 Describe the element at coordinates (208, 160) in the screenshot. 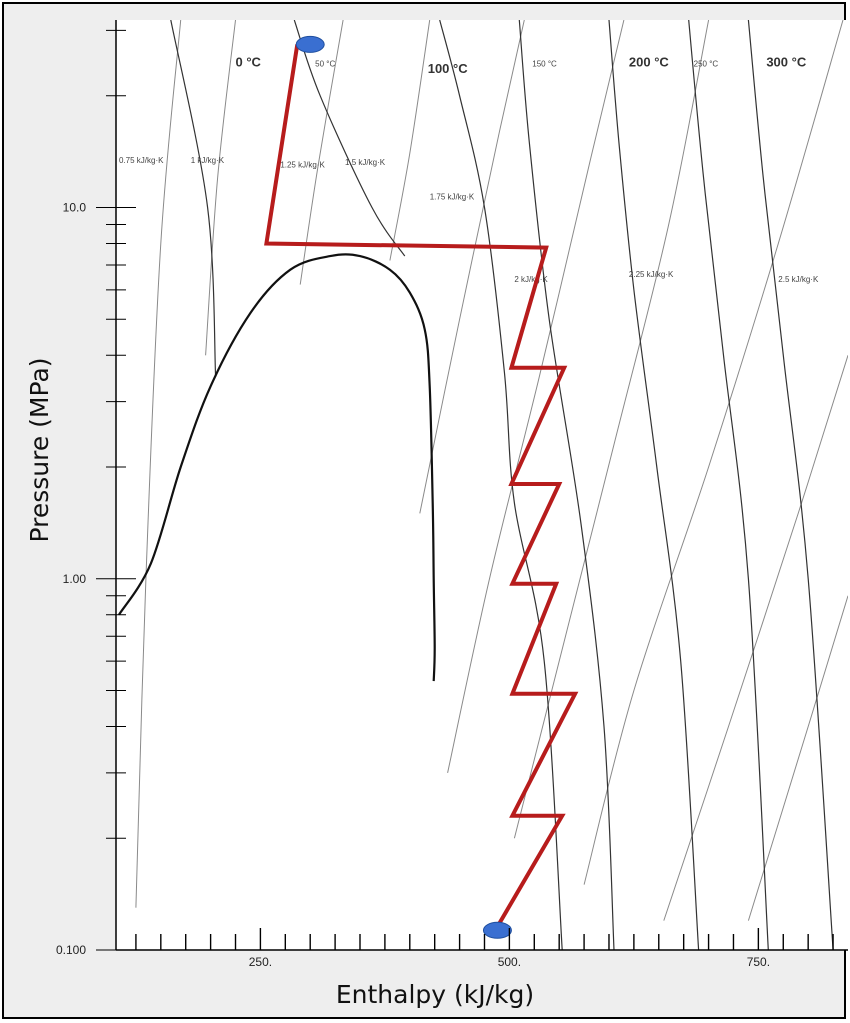

I see `isentrope-label: 1 kJ/kg·K` at that location.